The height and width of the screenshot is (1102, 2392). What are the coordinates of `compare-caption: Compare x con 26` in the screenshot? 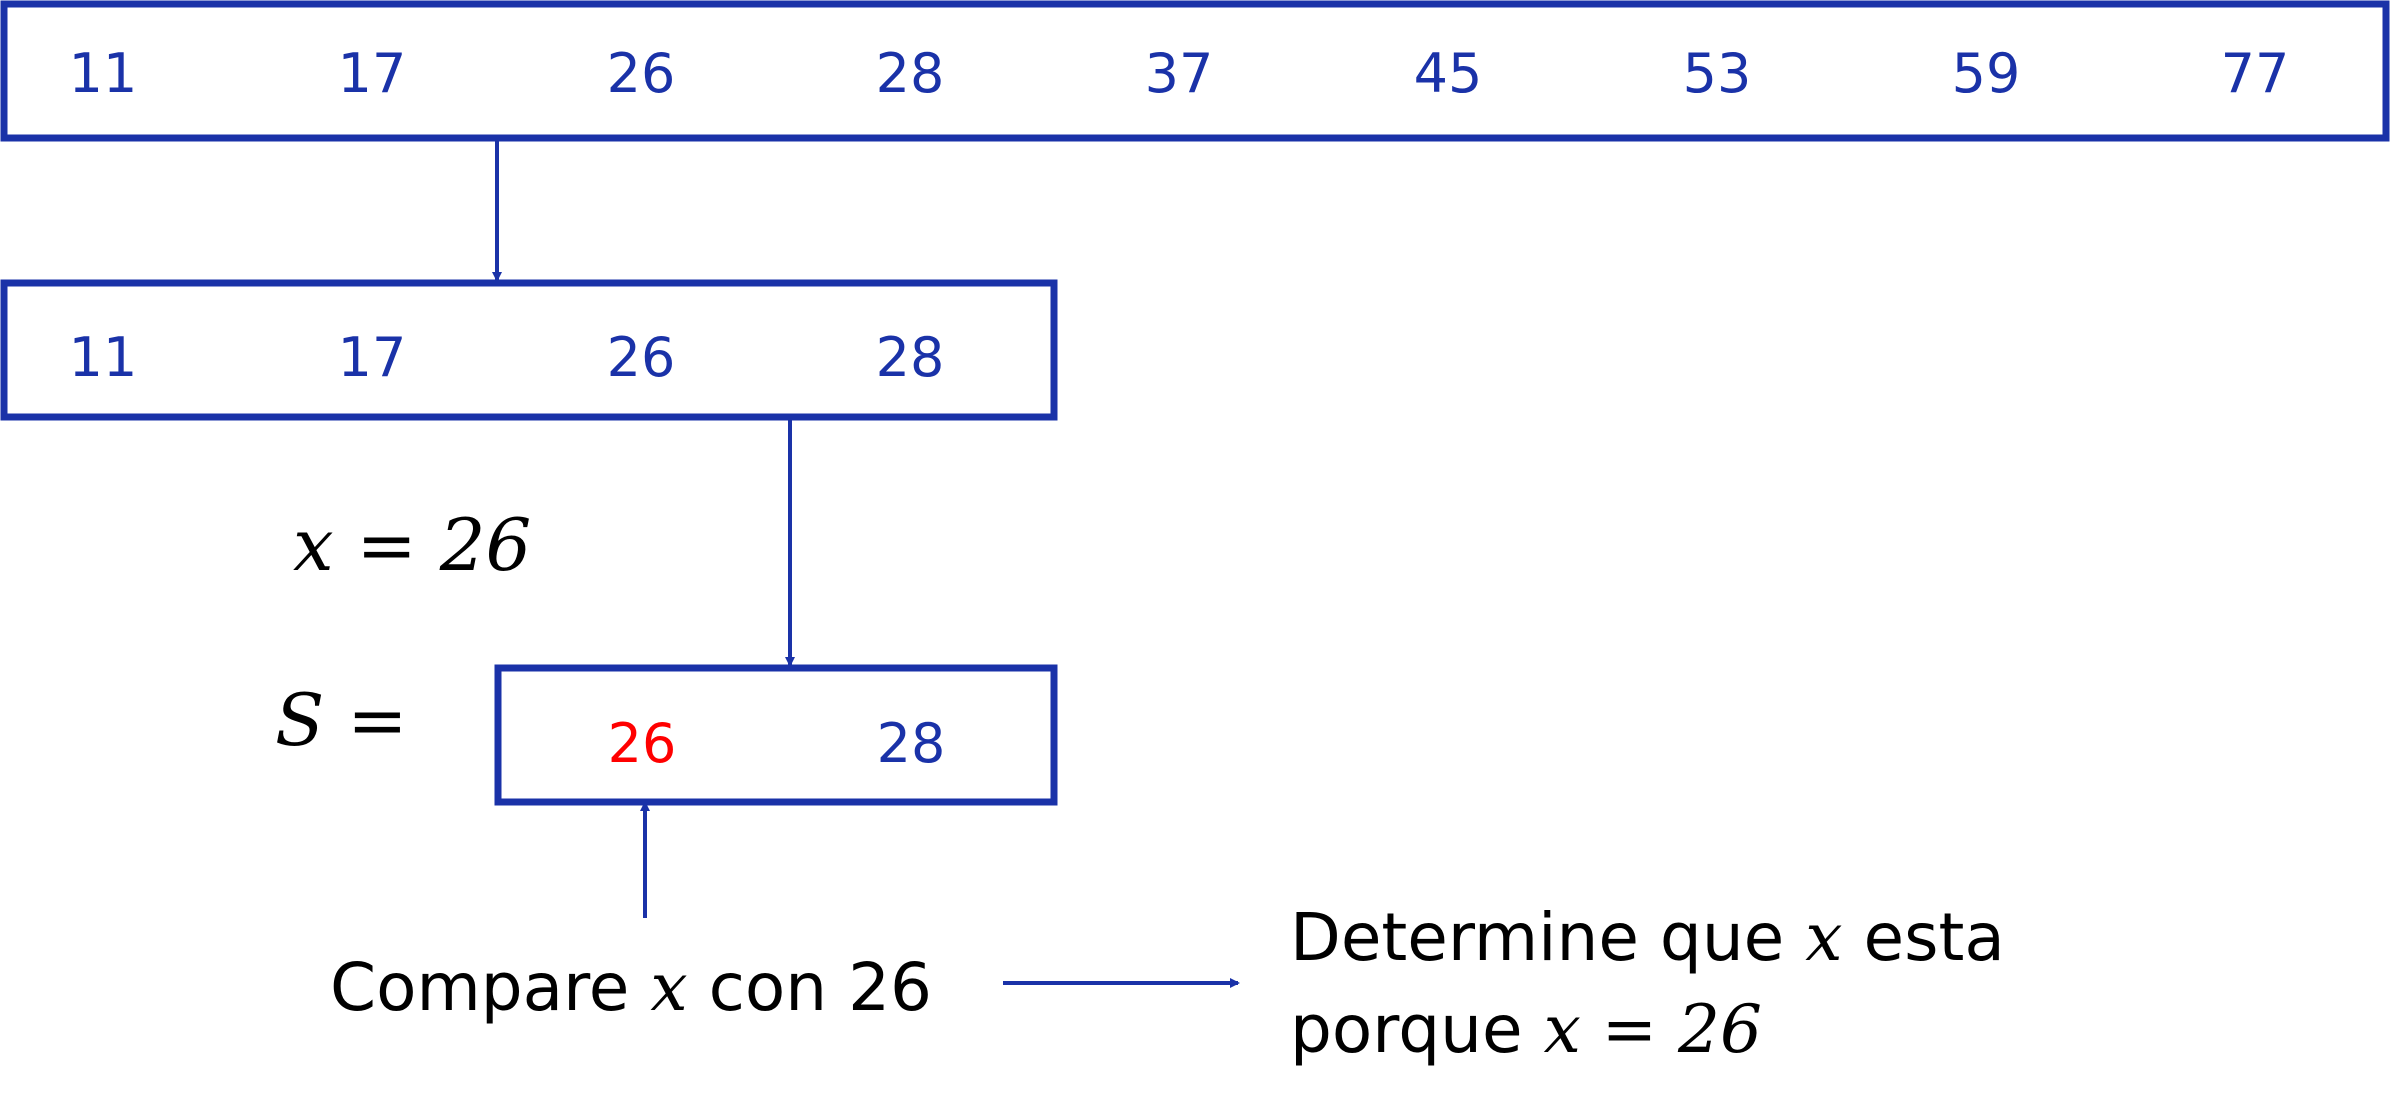 It's located at (631, 987).